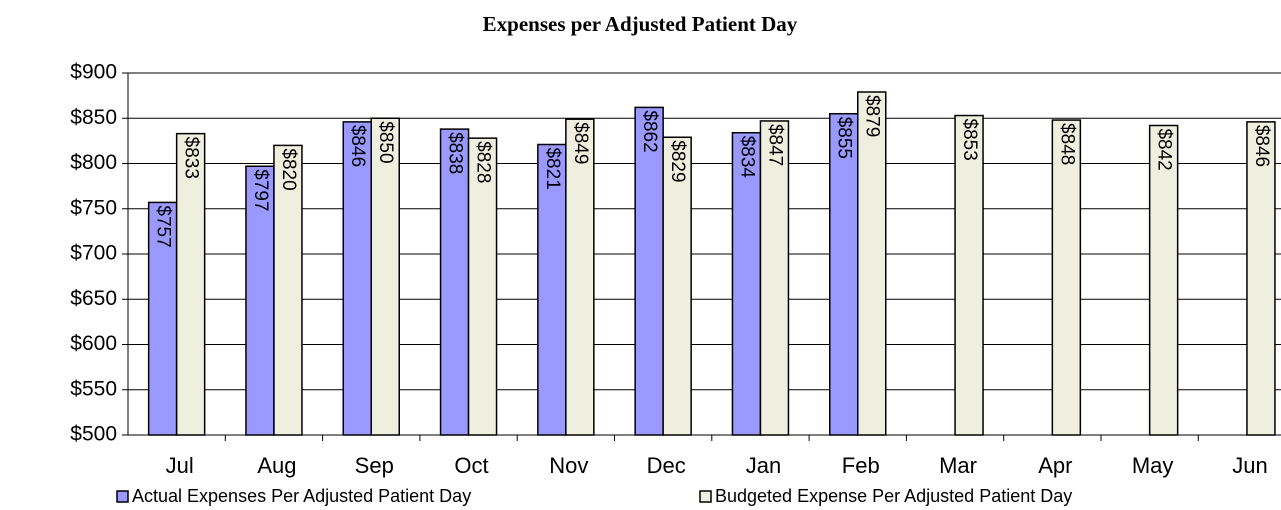  I want to click on y-tick-label: $500, so click(93, 434).